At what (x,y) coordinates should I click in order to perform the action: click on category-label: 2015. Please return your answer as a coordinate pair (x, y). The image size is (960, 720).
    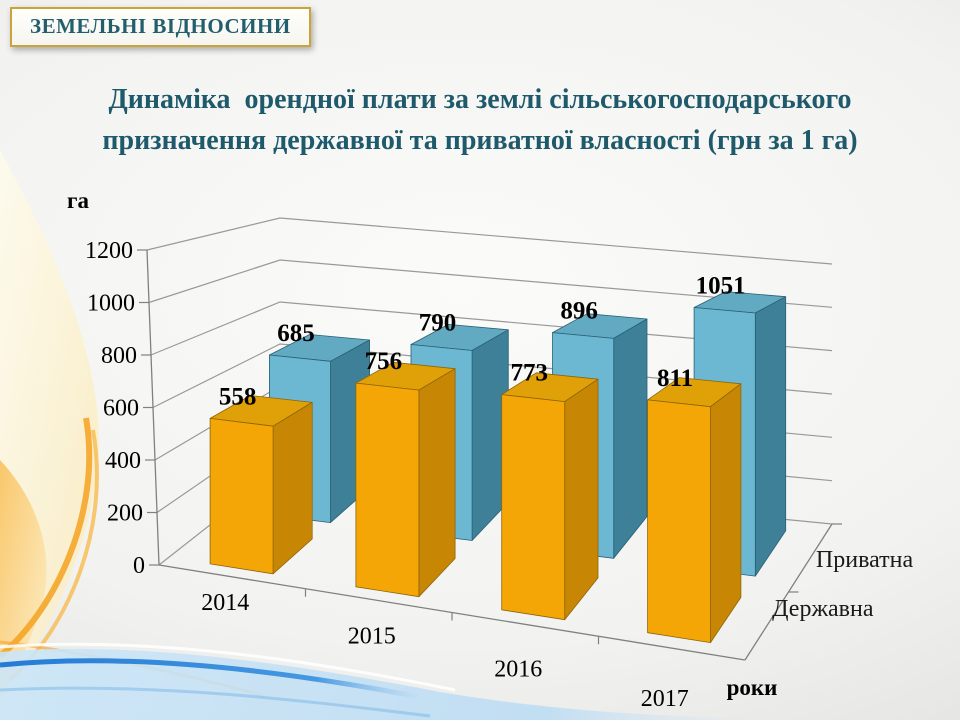
    Looking at the image, I should click on (372, 637).